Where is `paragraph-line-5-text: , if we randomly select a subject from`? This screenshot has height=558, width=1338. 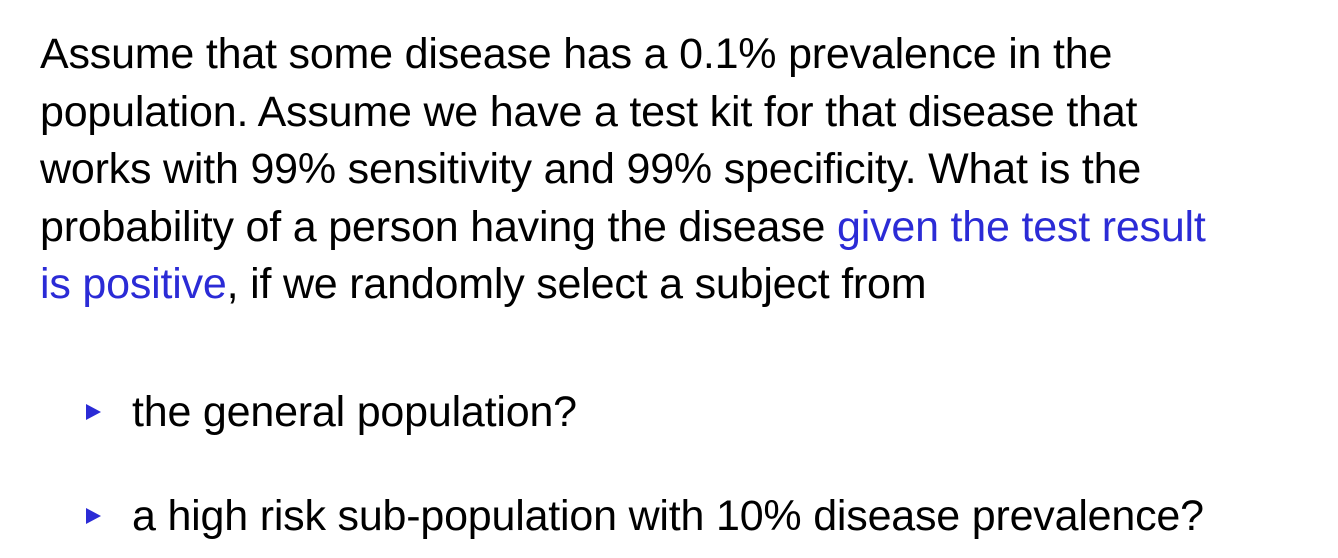
paragraph-line-5-text: , if we randomly select a subject from is located at coordinates (576, 284).